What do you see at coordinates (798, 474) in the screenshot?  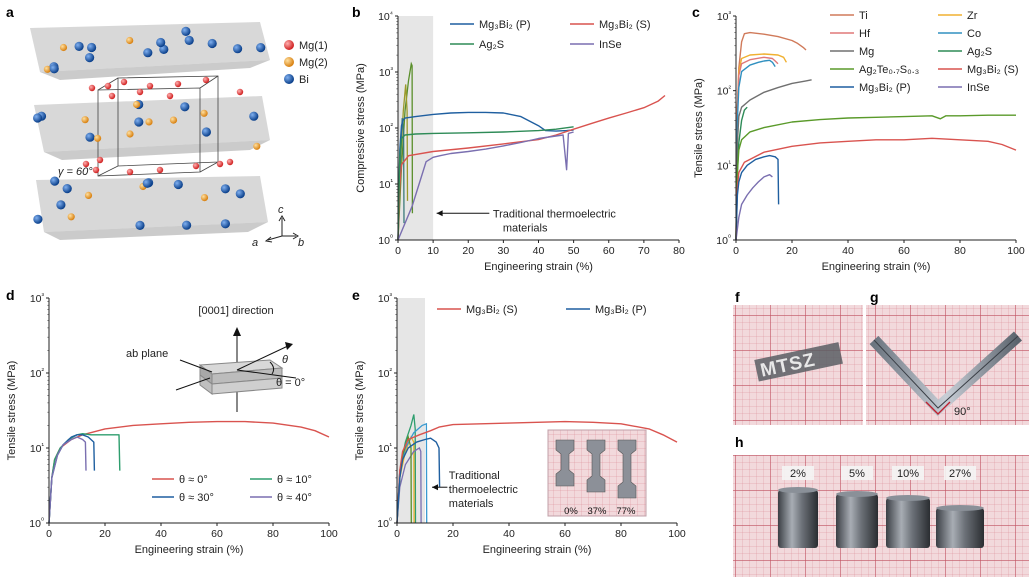 I see `strain-label-0: 2%` at bounding box center [798, 474].